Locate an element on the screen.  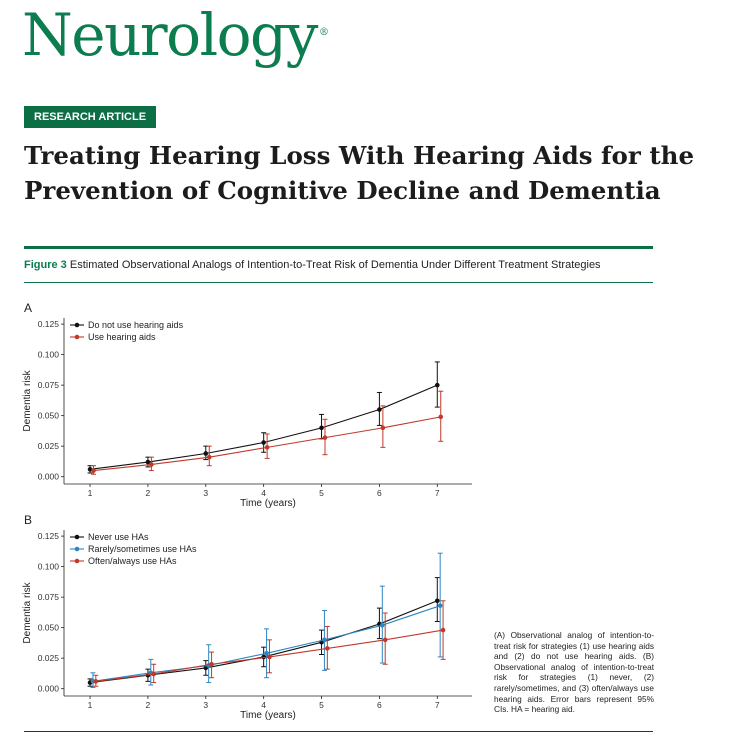
legend-label: Rarely/sometimes use HAs is located at coordinates (142, 549).